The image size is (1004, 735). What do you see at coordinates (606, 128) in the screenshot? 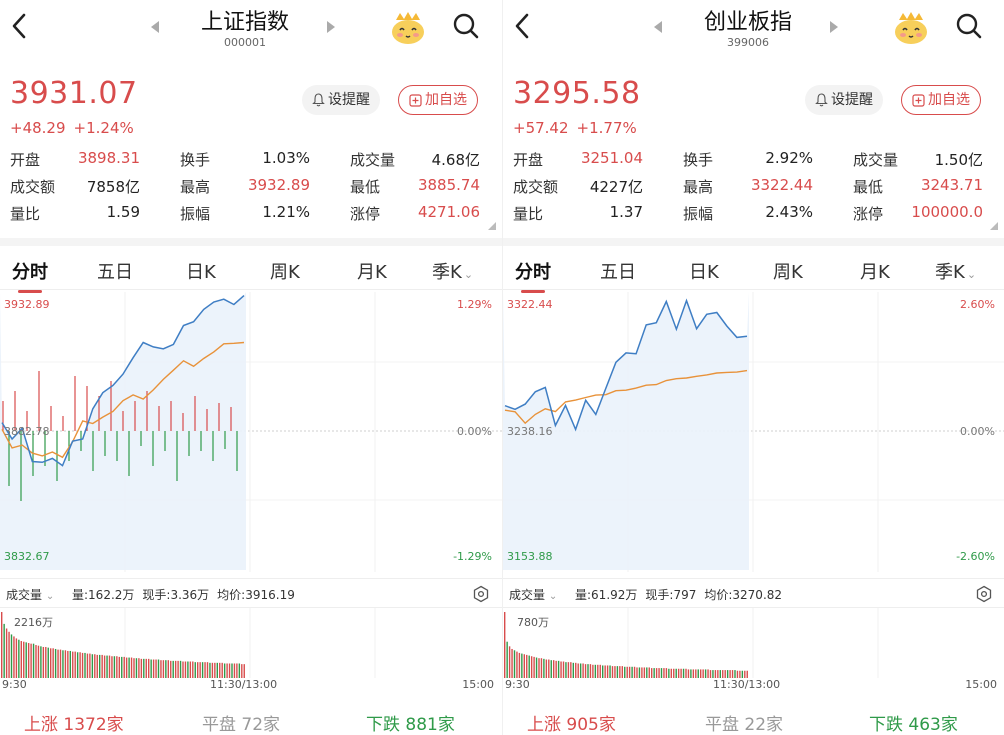
I see `change-percent: +1.77%` at bounding box center [606, 128].